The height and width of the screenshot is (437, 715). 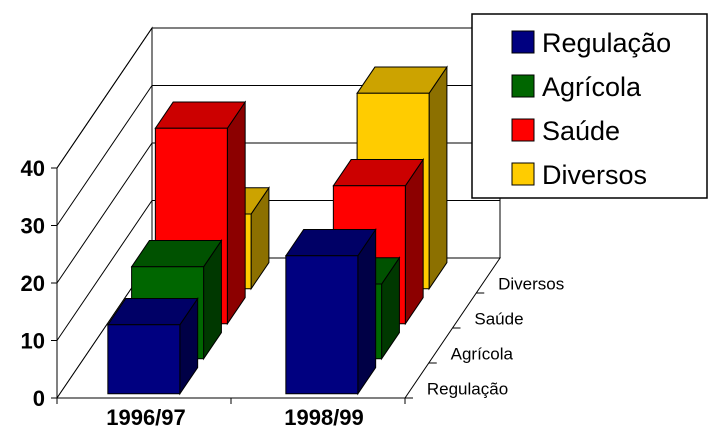 I want to click on depth-tick-label: Saúde, so click(x=498, y=319).